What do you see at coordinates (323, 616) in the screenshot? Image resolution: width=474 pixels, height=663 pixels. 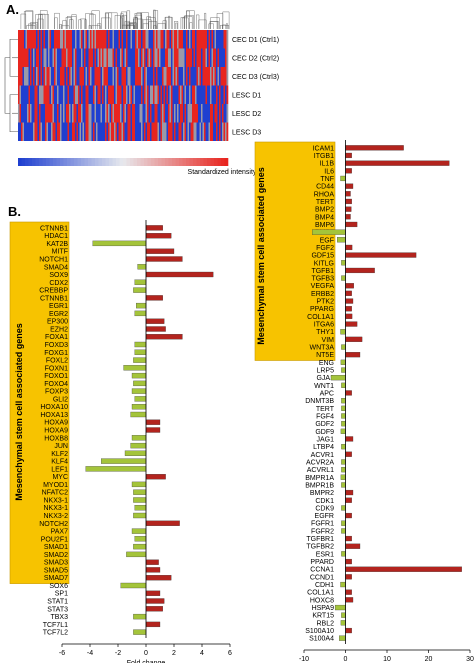 I see `category-label: KRT15` at bounding box center [323, 616].